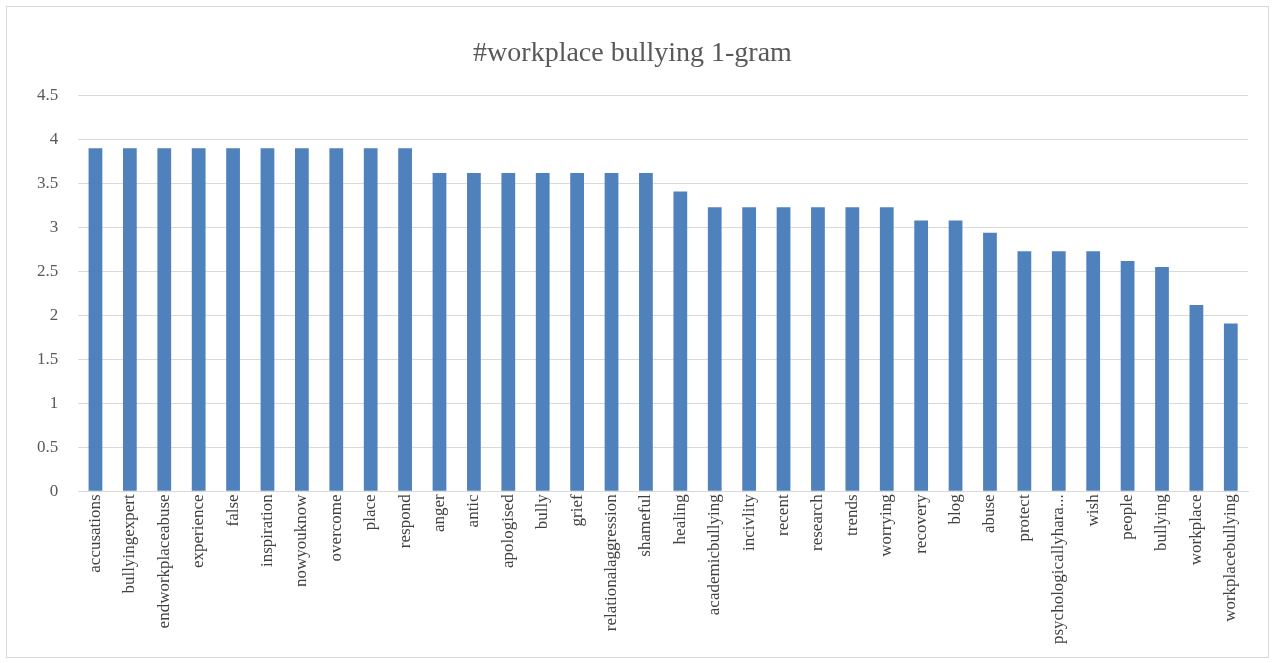 The image size is (1275, 663). Describe the element at coordinates (1161, 522) in the screenshot. I see `x-tick-label: bullying` at that location.